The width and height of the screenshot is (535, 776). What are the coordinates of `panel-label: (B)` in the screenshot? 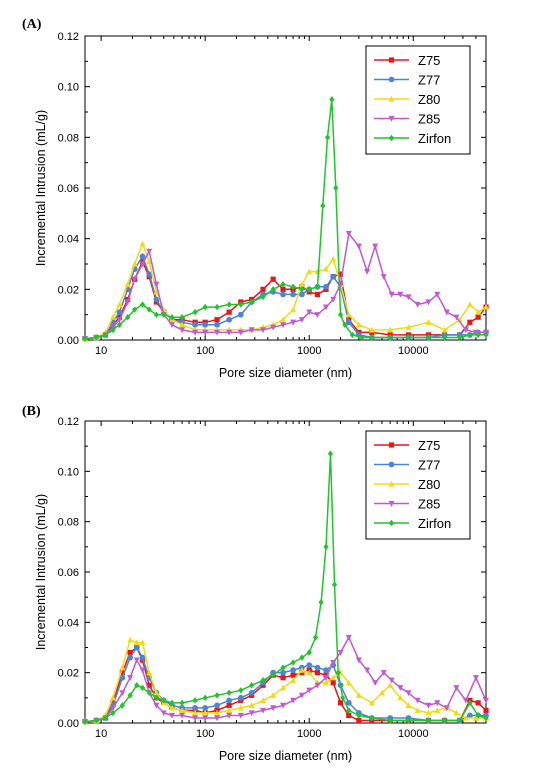 It's located at (31, 411).